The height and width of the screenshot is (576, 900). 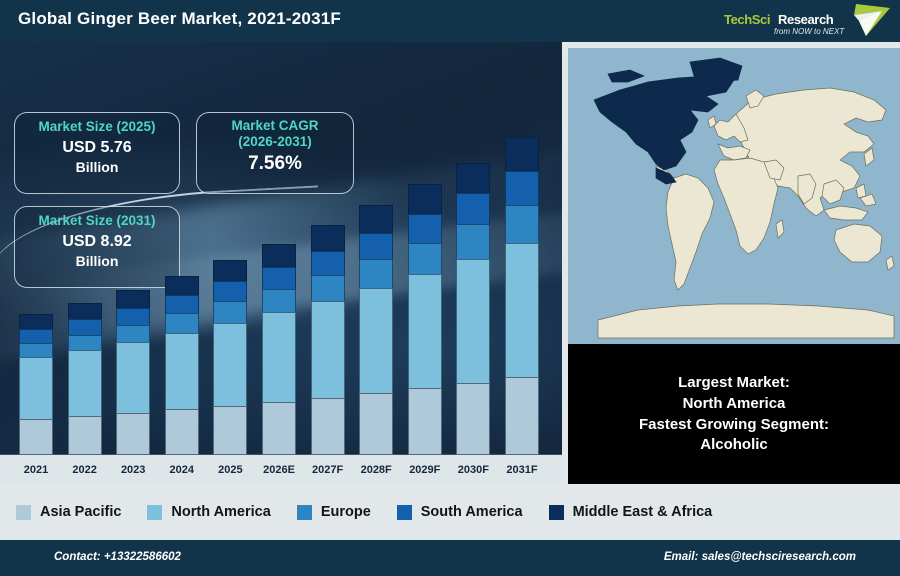 What do you see at coordinates (275, 163) in the screenshot?
I see `card-value: 7.56%` at bounding box center [275, 163].